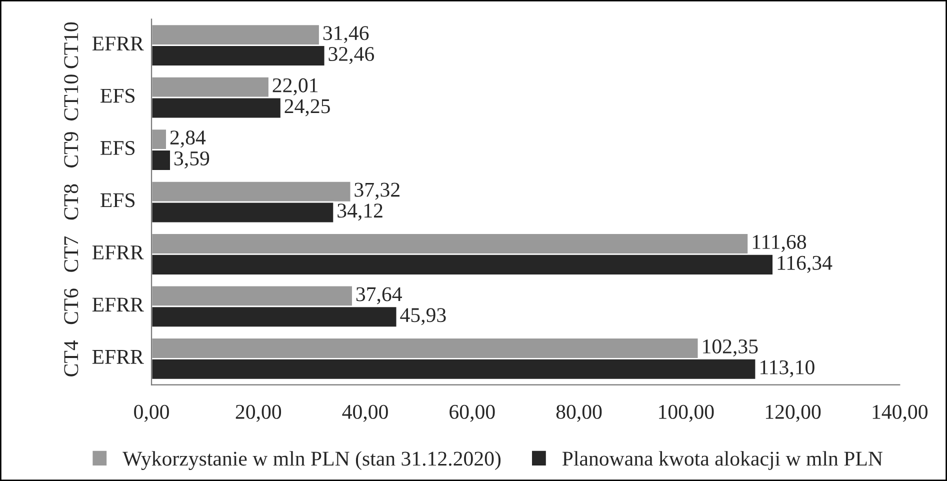  I want to click on y-tick-label: CT7 EFRR, so click(104, 254).